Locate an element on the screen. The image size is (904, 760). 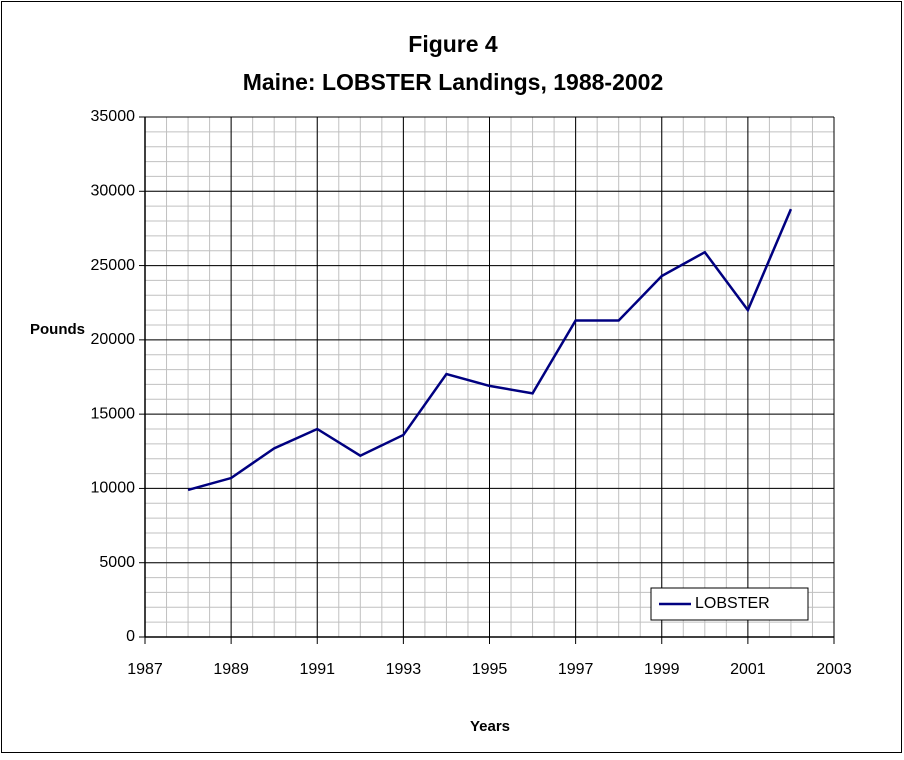
y-axis-label: Pounds is located at coordinates (57, 329).